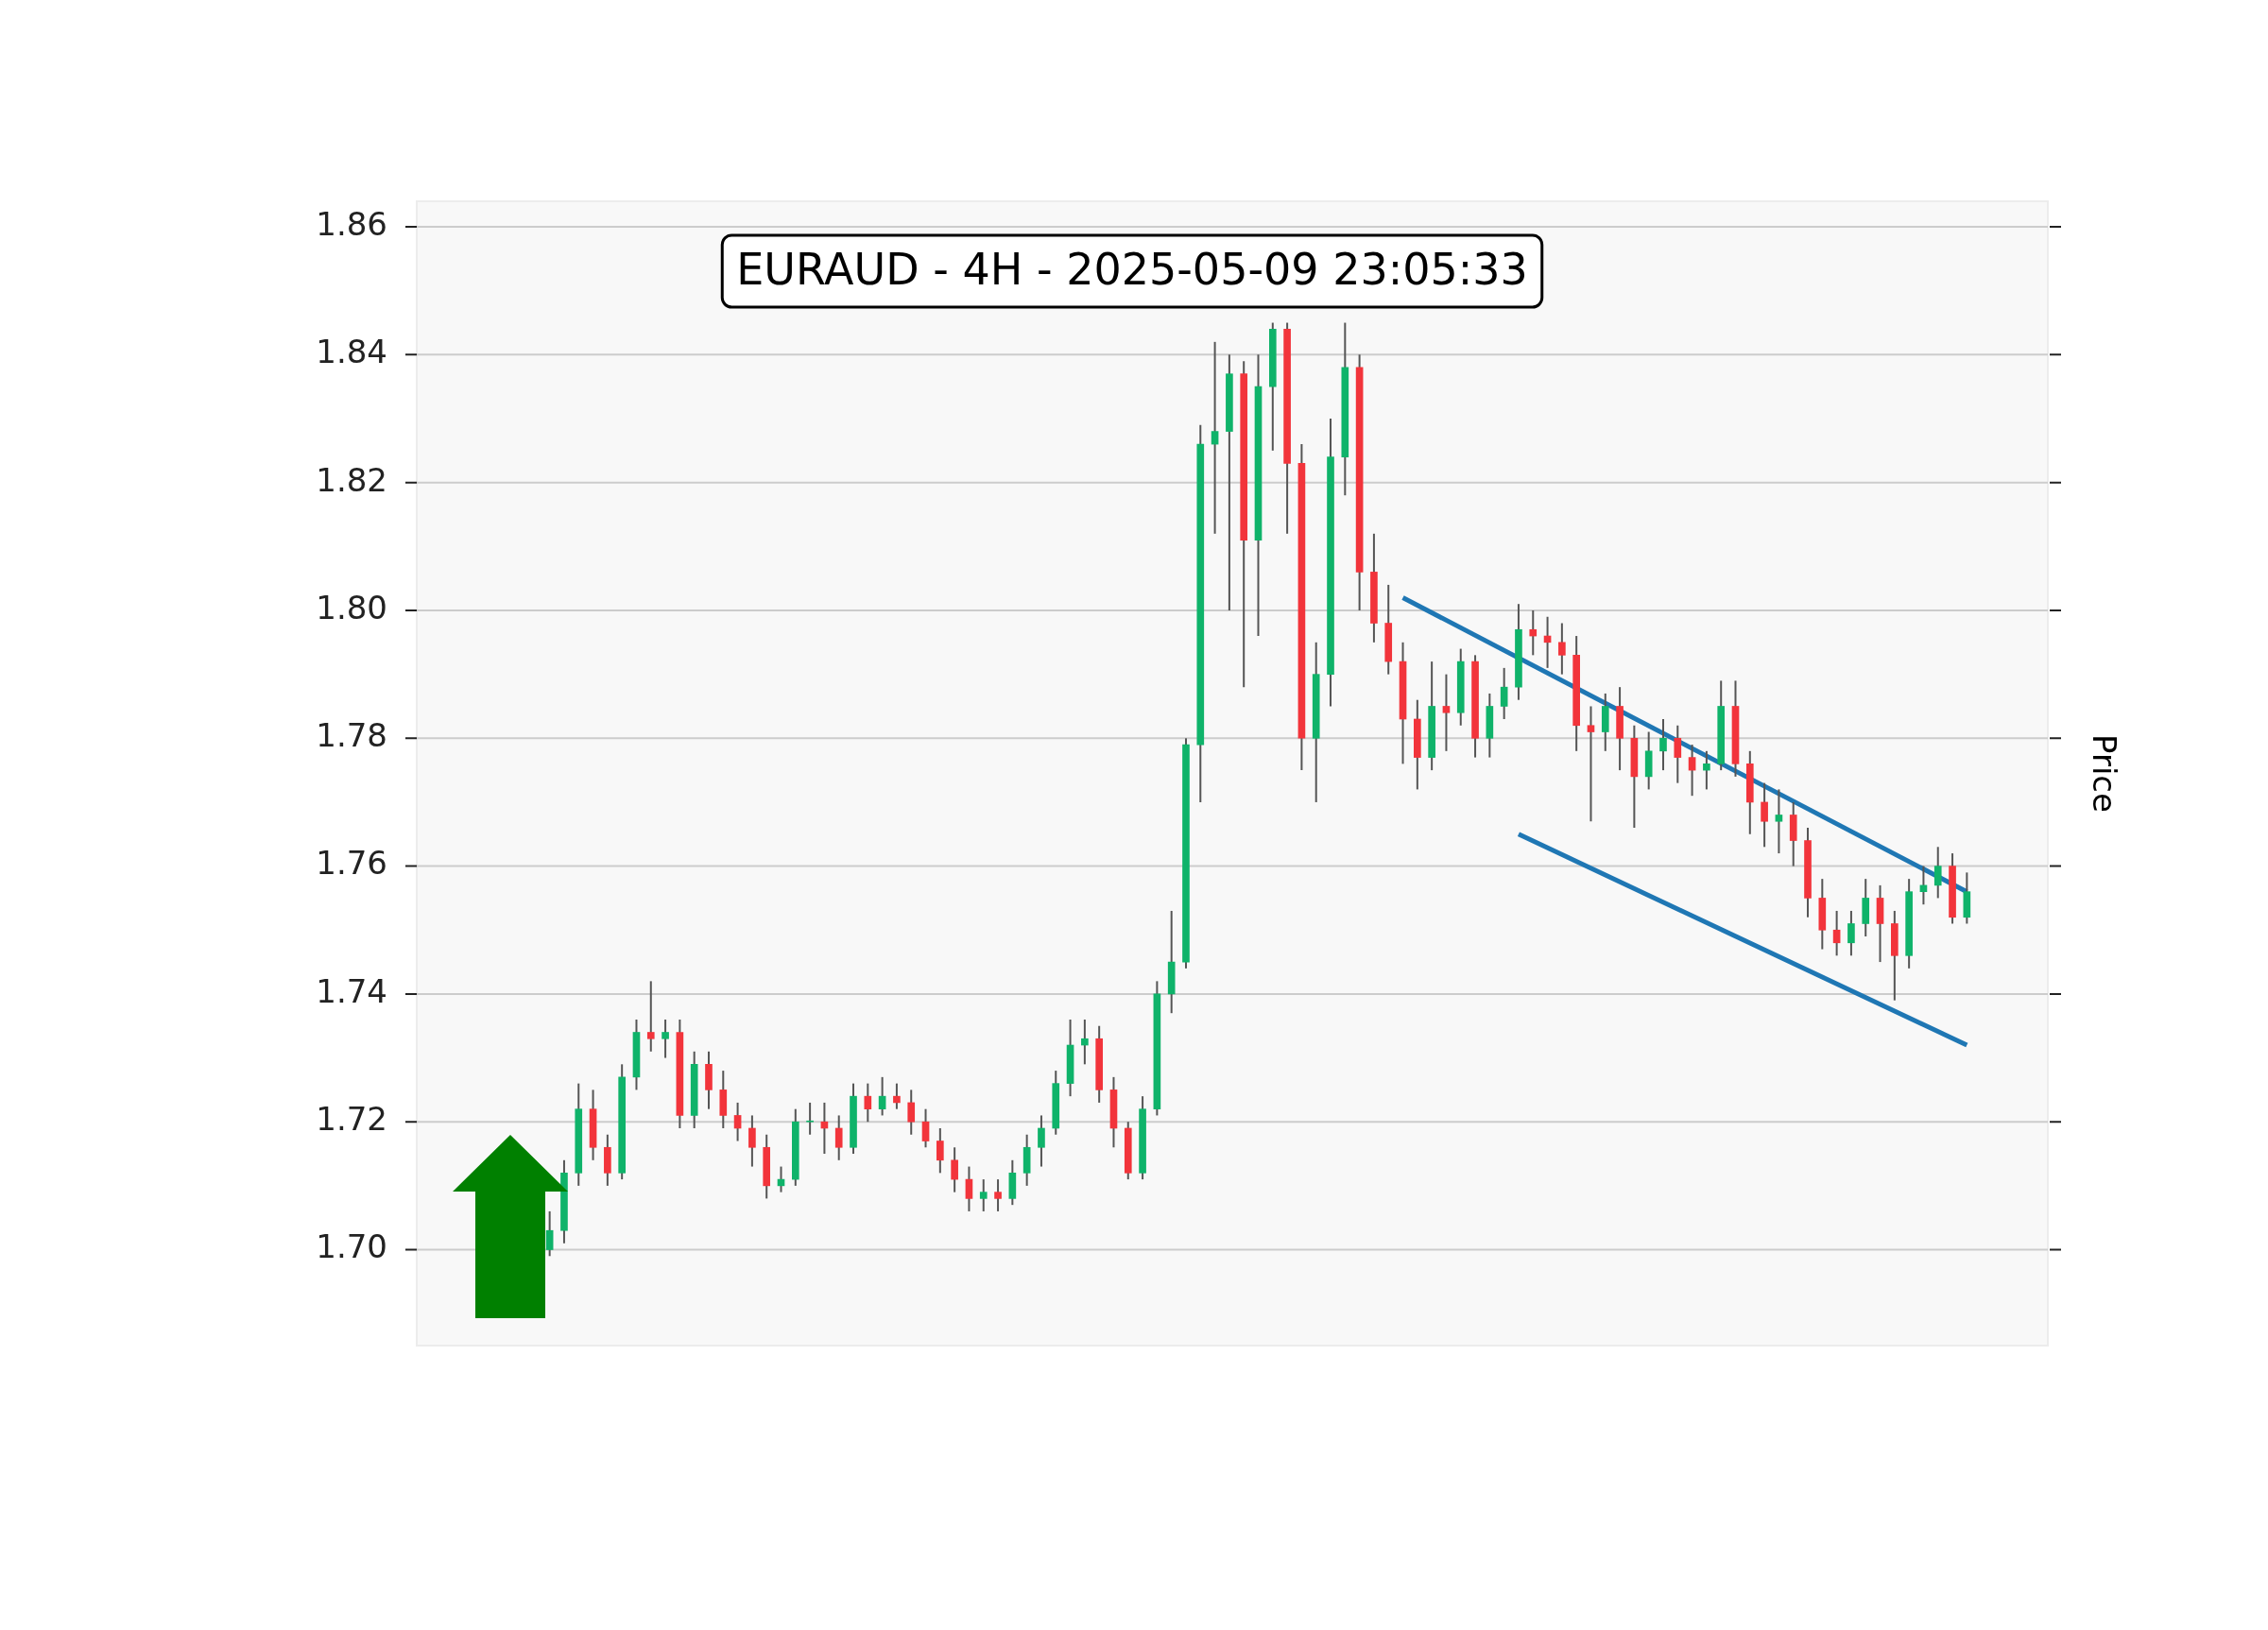 This screenshot has height=1630, width=2268. What do you see at coordinates (351, 1247) in the screenshot?
I see `y-tick-label: 1.70` at bounding box center [351, 1247].